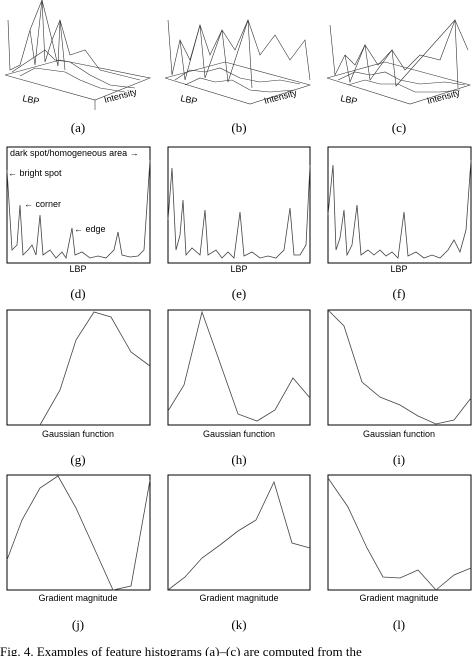 This screenshot has width=474, height=656. I want to click on surface-a, so click(78, 55).